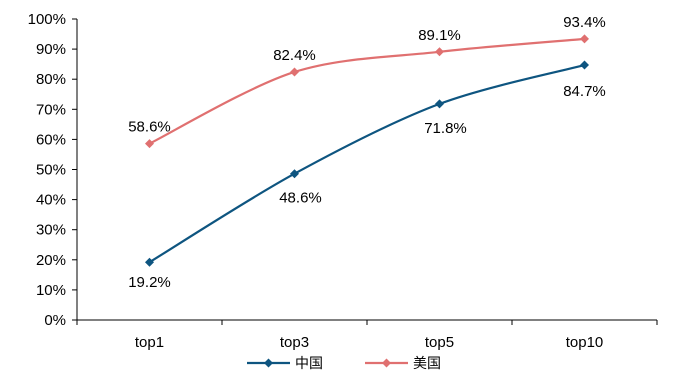  Describe the element at coordinates (584, 22) in the screenshot. I see `data-label: 93.4%` at that location.